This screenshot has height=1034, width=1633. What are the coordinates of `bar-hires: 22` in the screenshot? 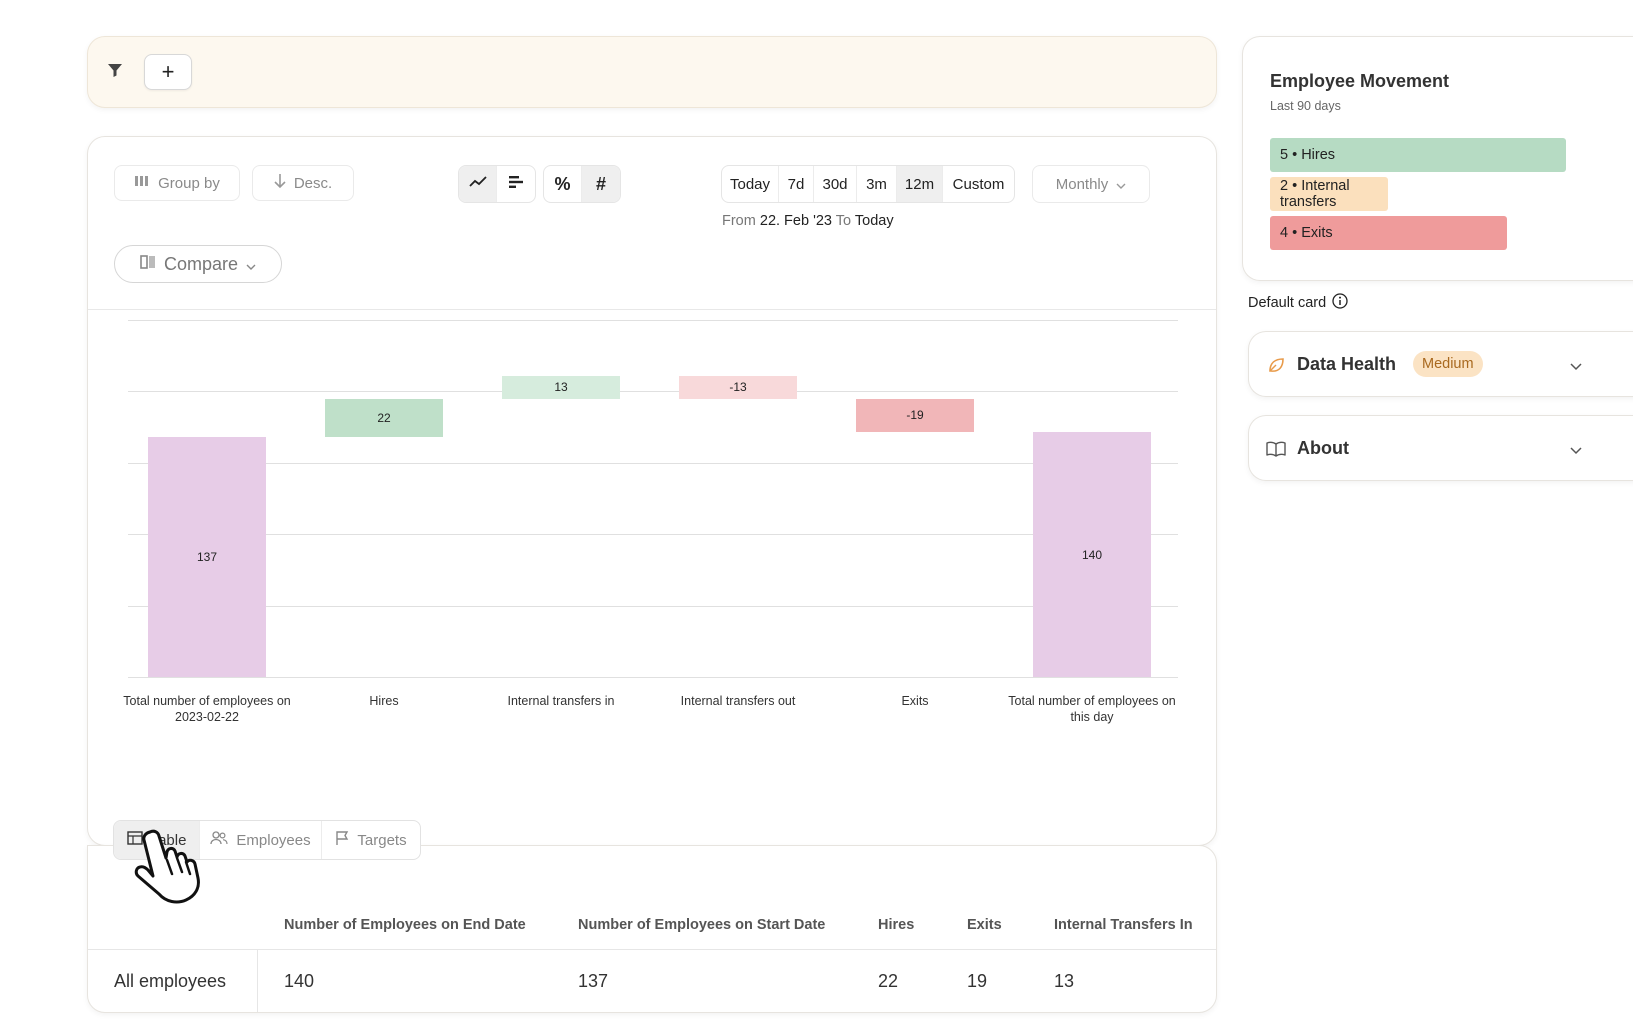 It's located at (384, 418).